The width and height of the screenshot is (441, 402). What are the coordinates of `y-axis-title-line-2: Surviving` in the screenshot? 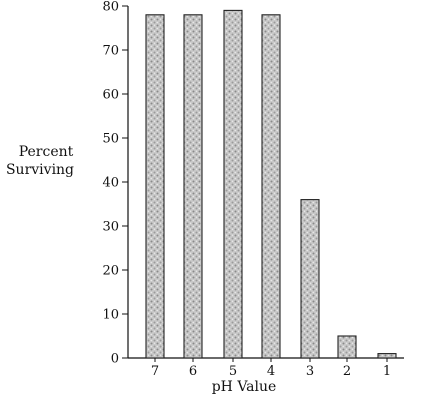 It's located at (40, 170).